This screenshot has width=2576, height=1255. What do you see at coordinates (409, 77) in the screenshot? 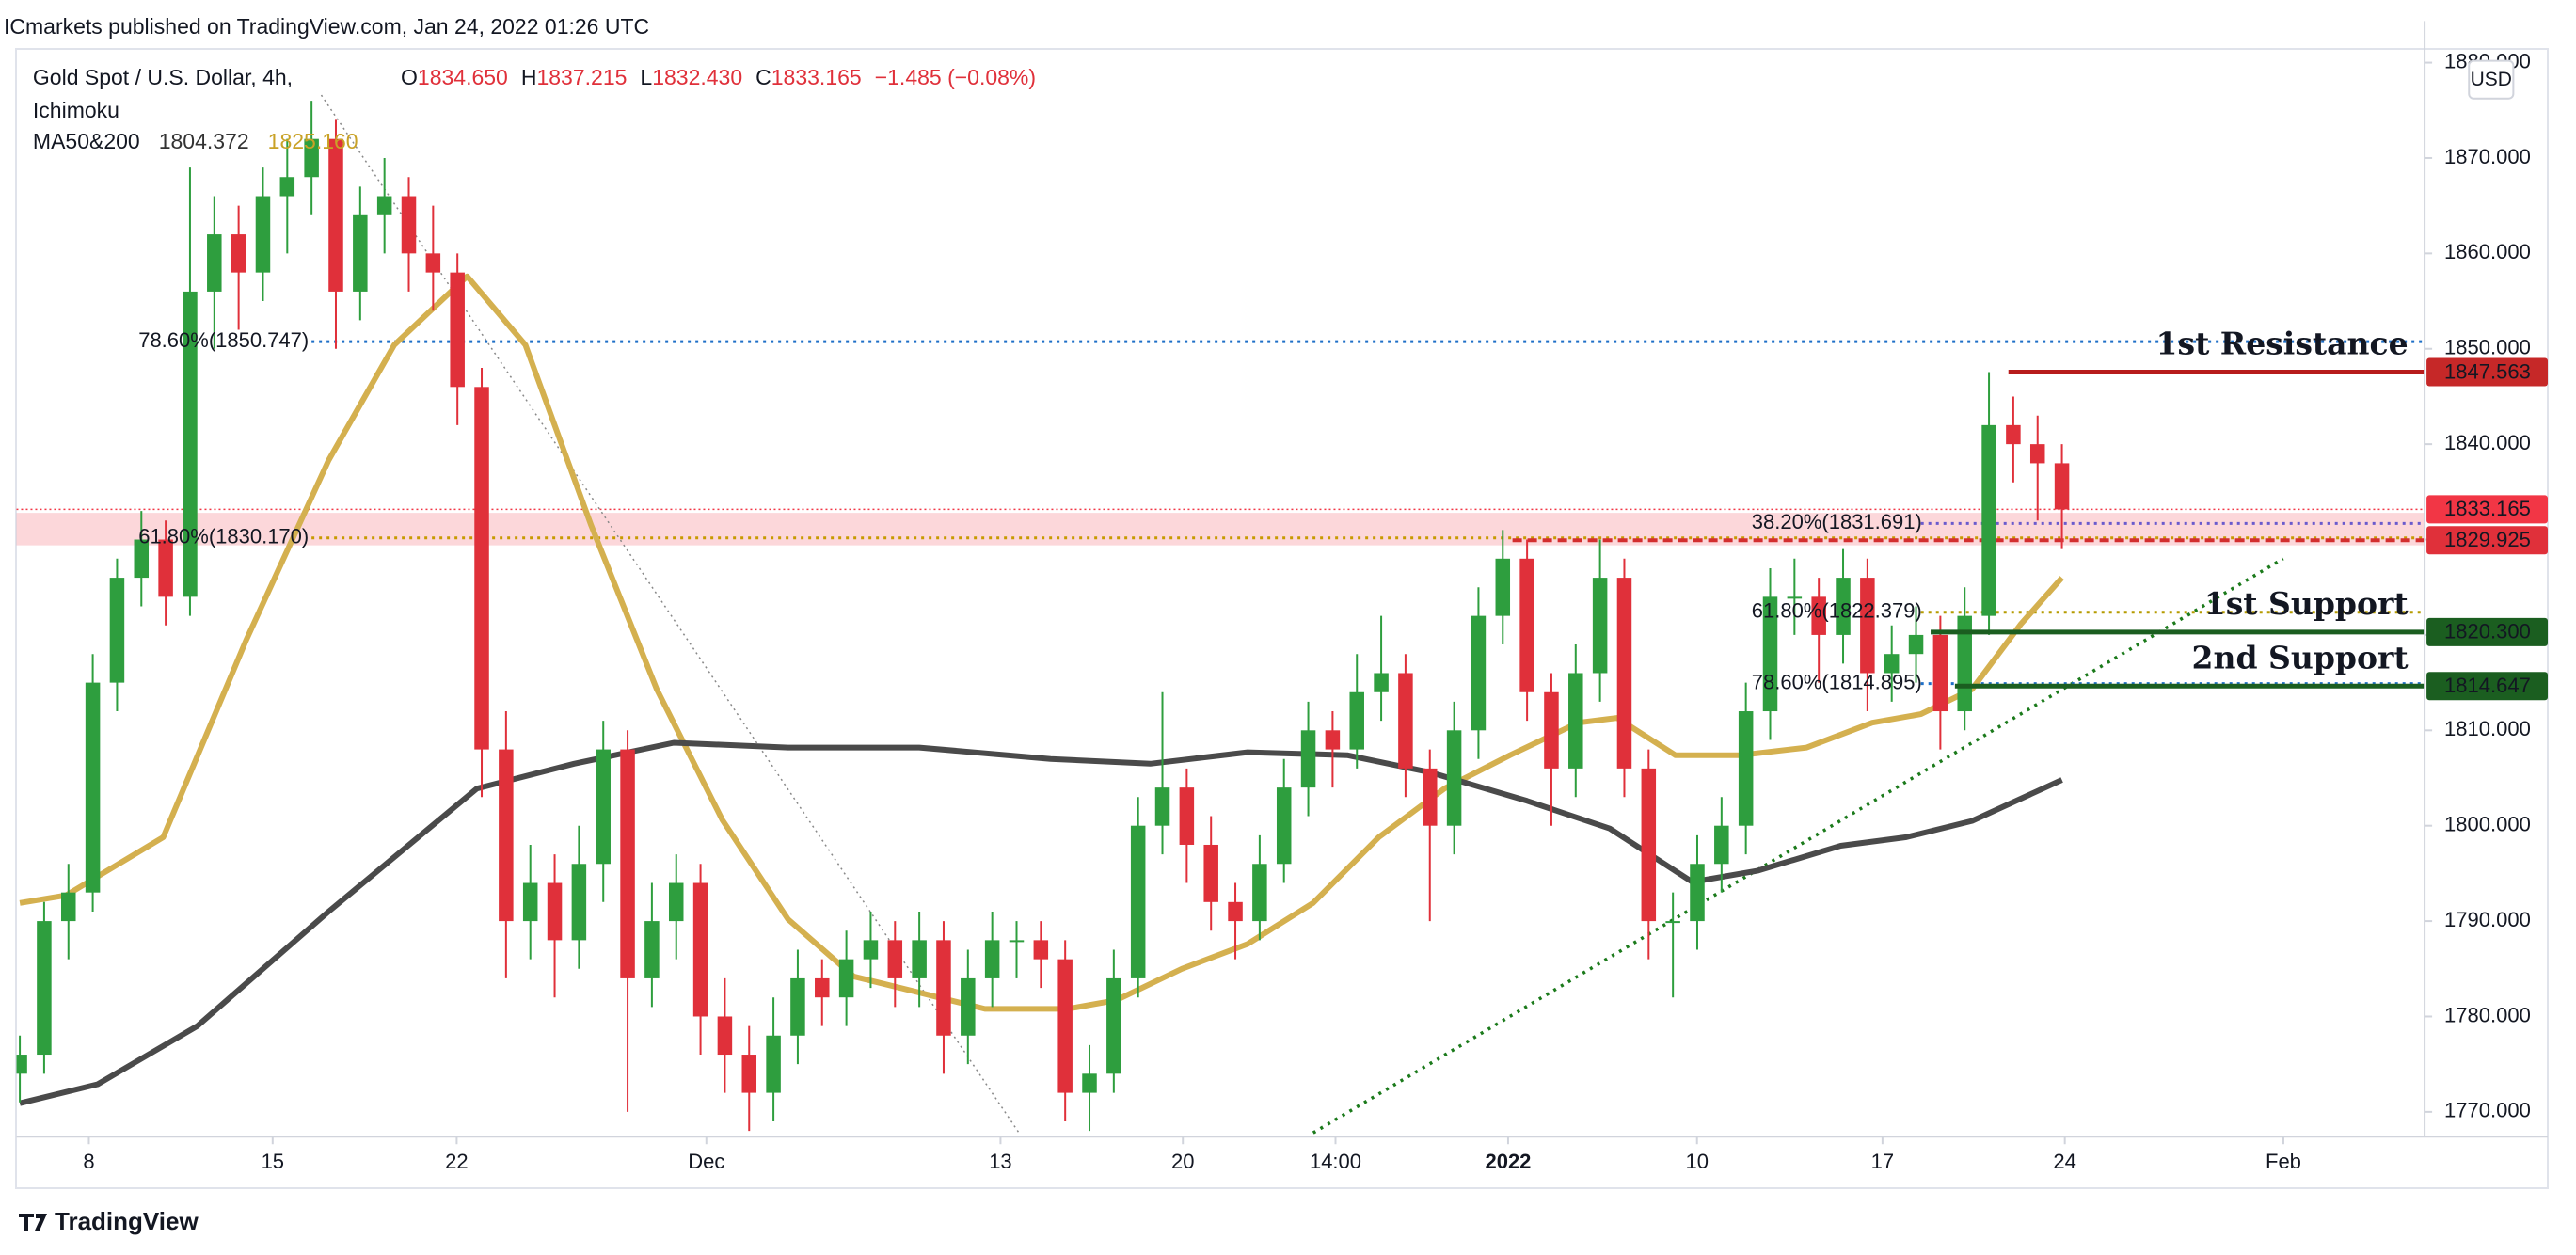
I see `ohlc-key: O` at bounding box center [409, 77].